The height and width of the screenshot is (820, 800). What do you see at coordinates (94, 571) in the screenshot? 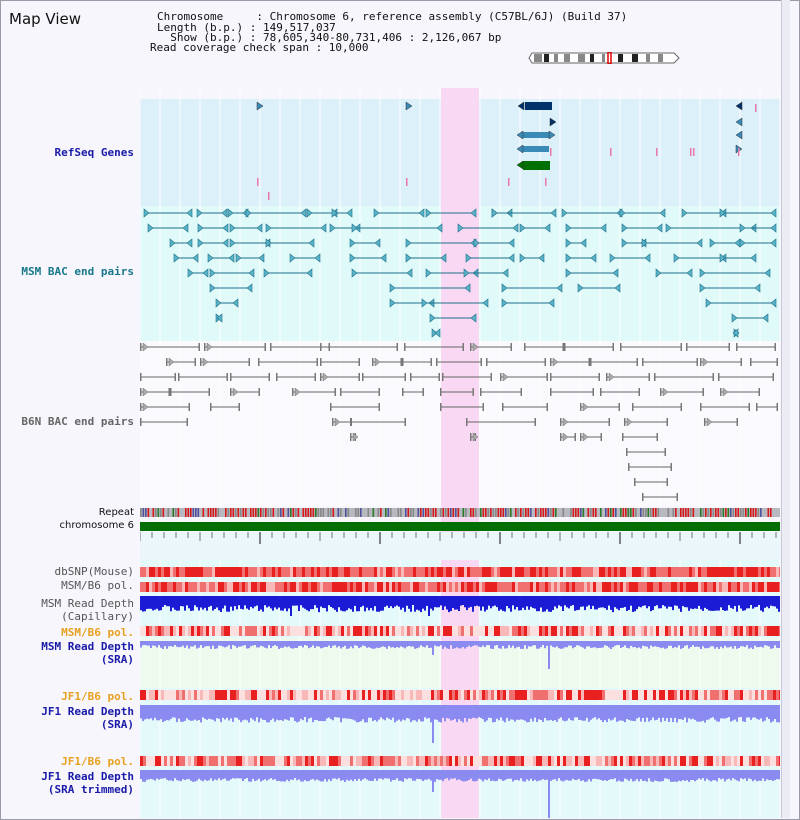
I see `track-label-dbsnp: dbSNP(Mouse)` at bounding box center [94, 571].